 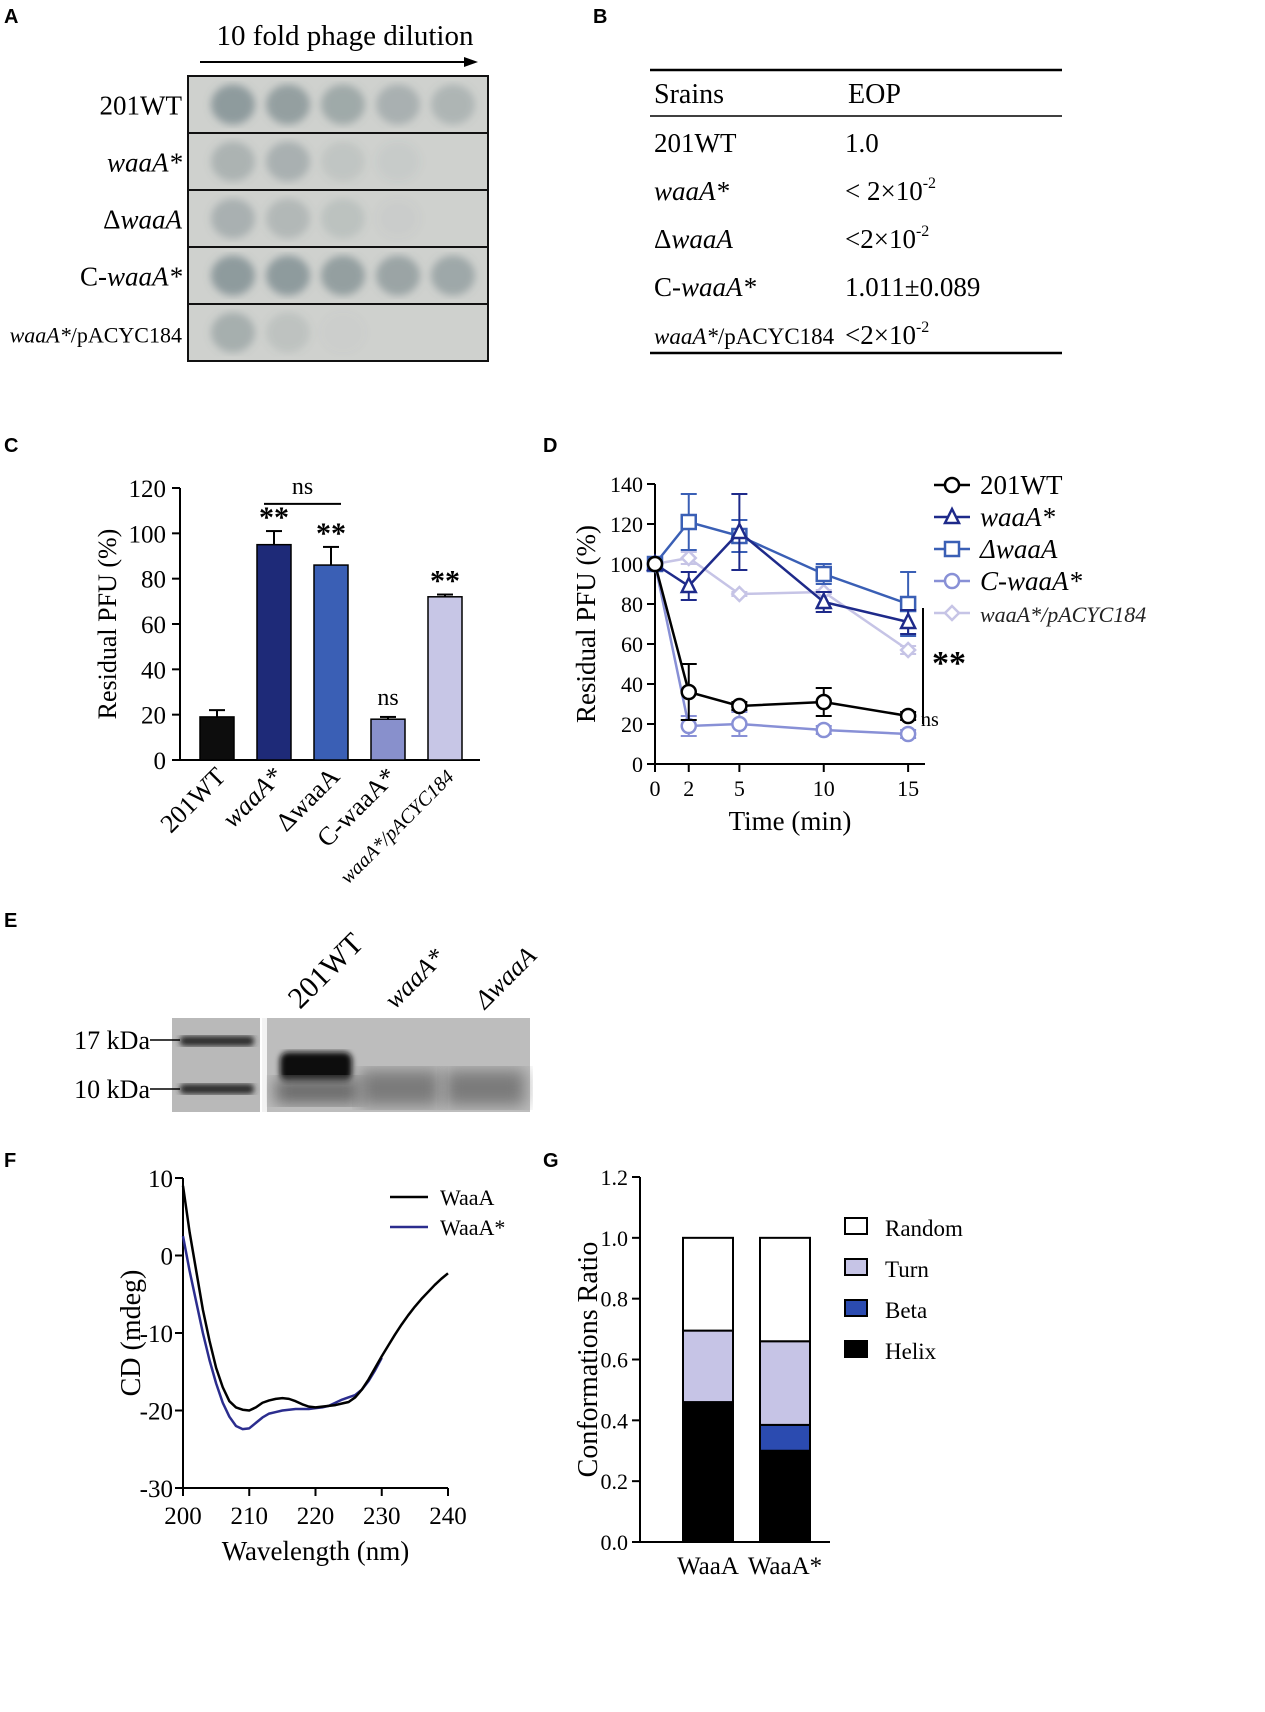 What do you see at coordinates (153, 580) in the screenshot?
I see `y-tick-label: 80` at bounding box center [153, 580].